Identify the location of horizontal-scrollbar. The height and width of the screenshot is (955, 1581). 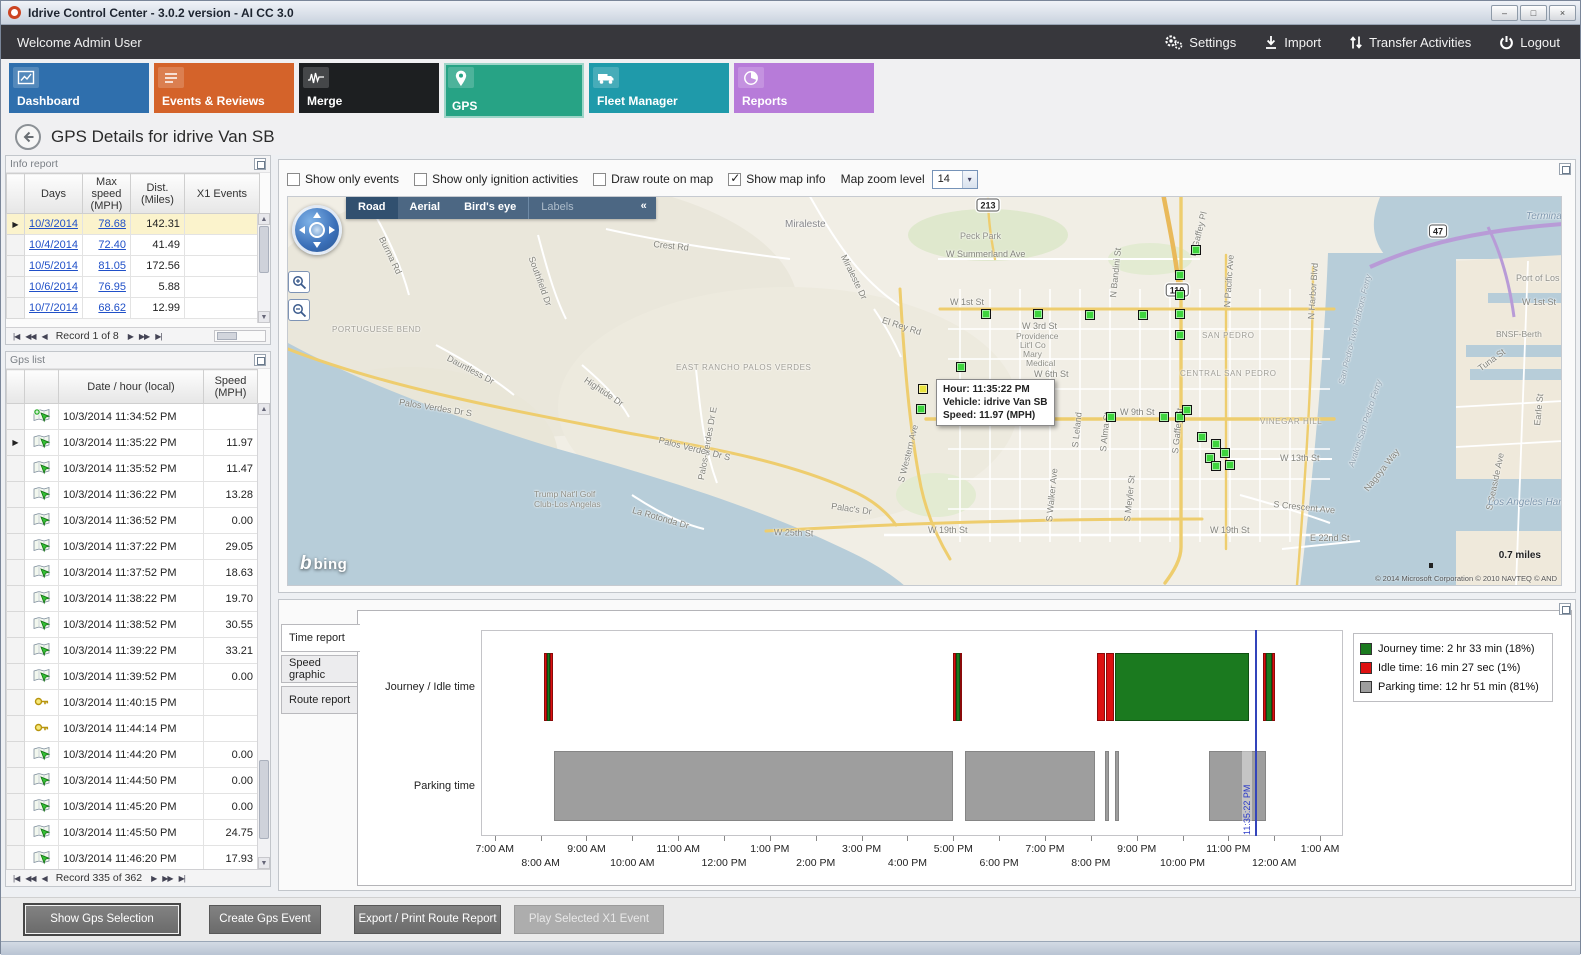
(240, 336).